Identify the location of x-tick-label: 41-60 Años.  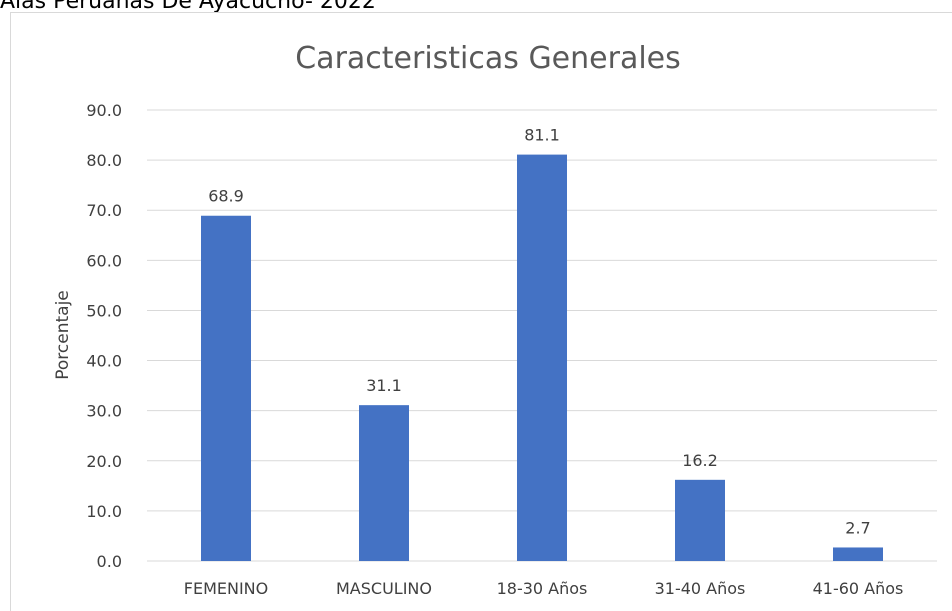
(858, 588).